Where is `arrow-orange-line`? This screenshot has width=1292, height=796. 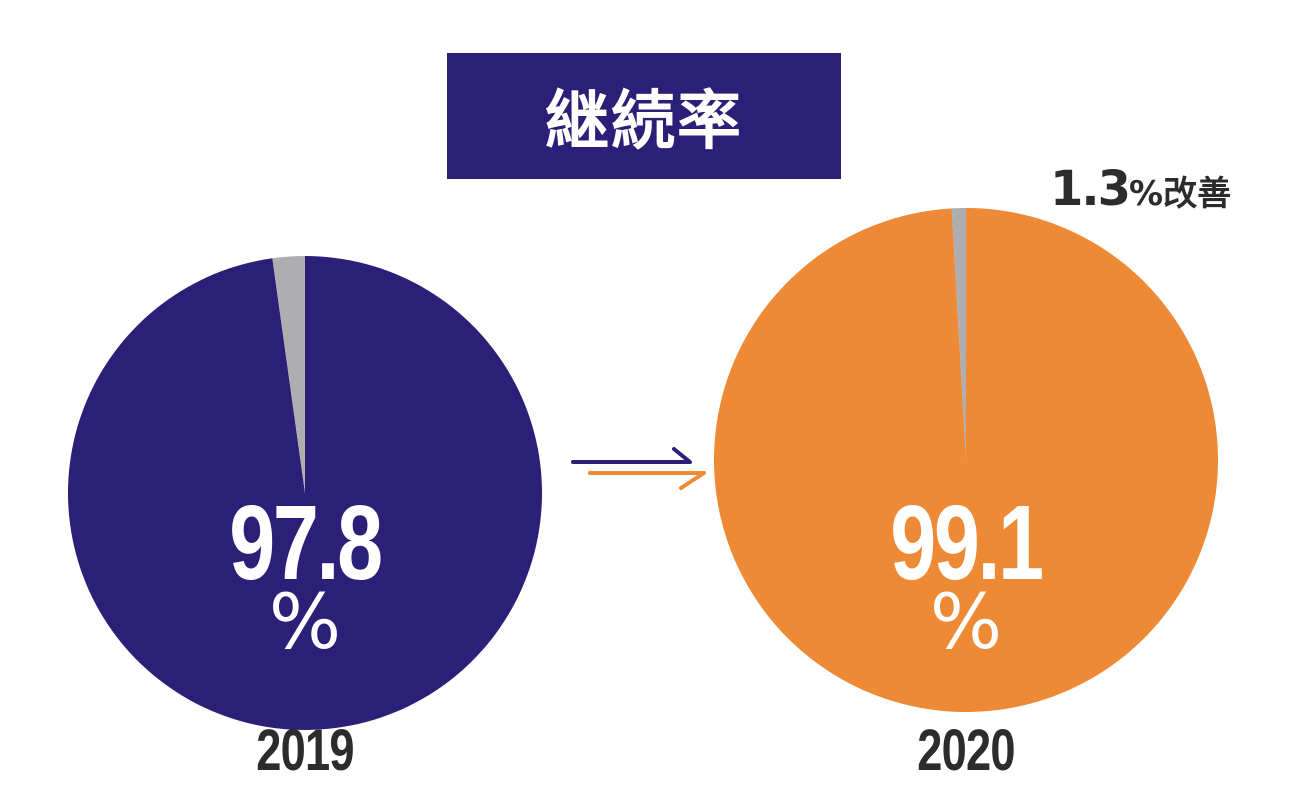 arrow-orange-line is located at coordinates (647, 480).